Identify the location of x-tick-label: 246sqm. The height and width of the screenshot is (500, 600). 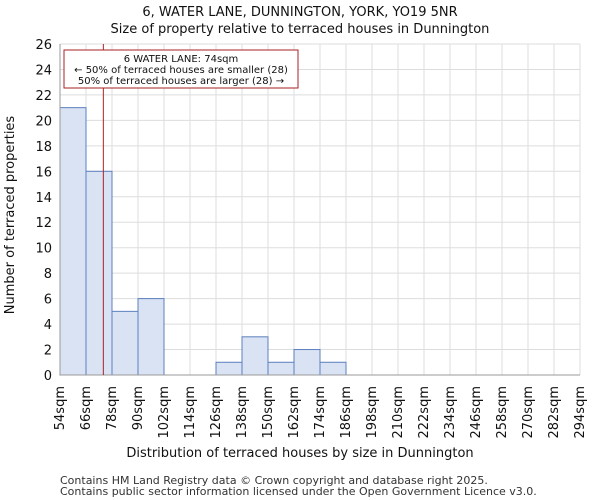
(476, 412).